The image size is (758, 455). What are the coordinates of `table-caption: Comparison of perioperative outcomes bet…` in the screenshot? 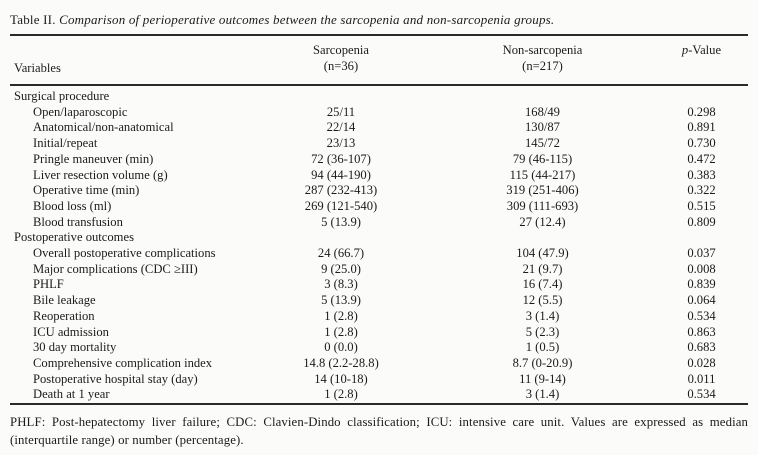 It's located at (307, 19).